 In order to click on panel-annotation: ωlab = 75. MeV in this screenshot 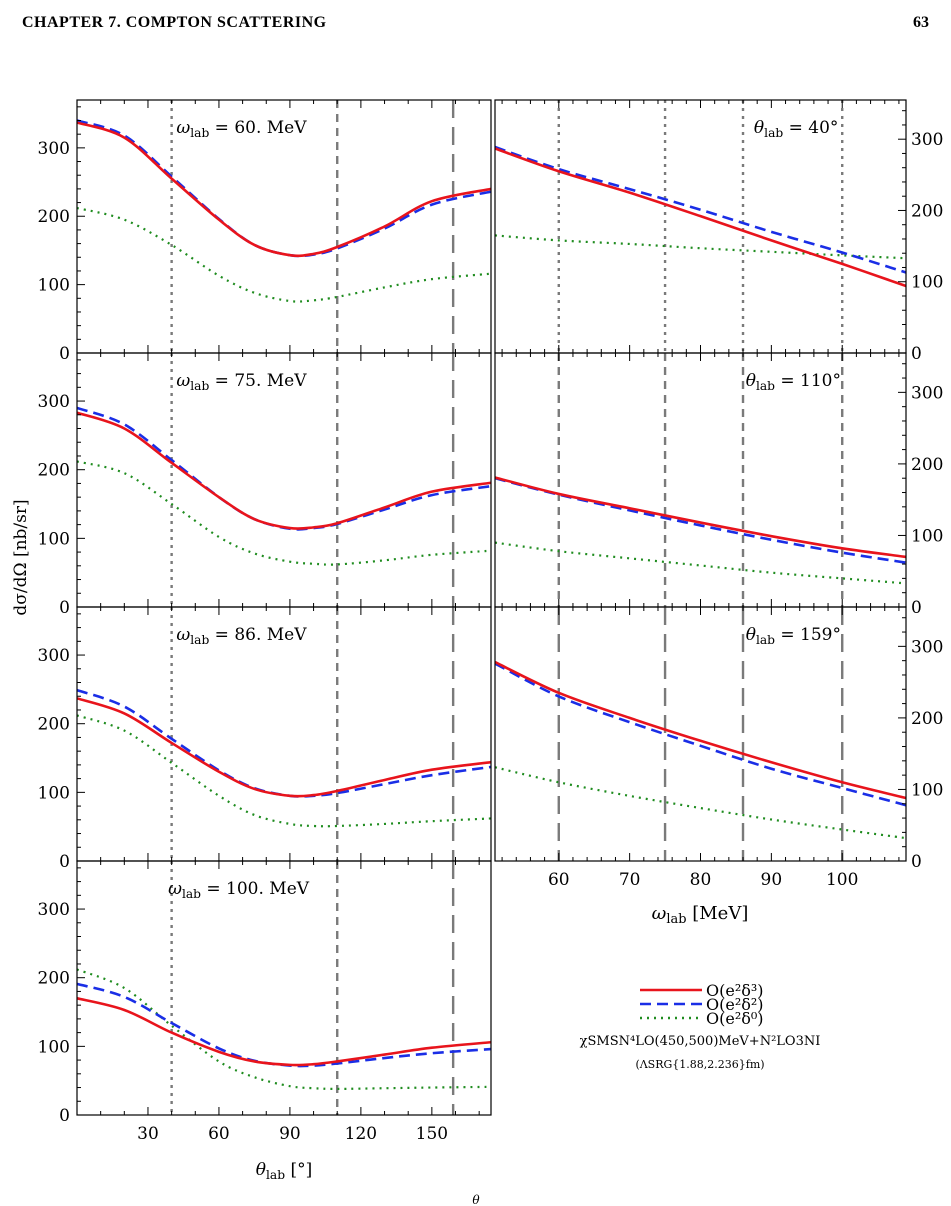, I will do `click(241, 382)`.